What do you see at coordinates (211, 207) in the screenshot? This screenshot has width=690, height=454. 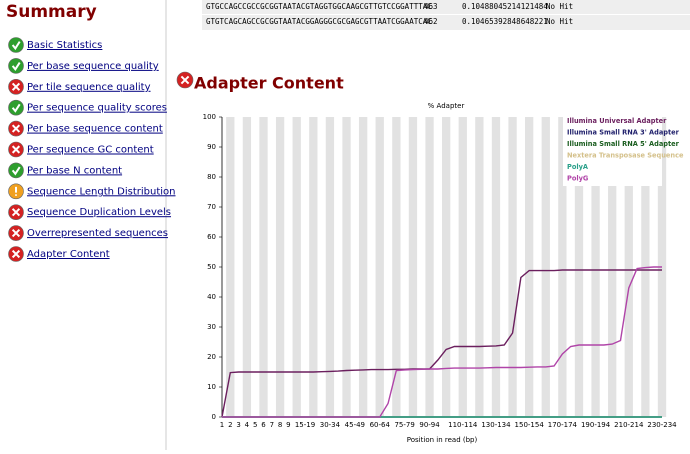 I see `y-tick-label: 70` at bounding box center [211, 207].